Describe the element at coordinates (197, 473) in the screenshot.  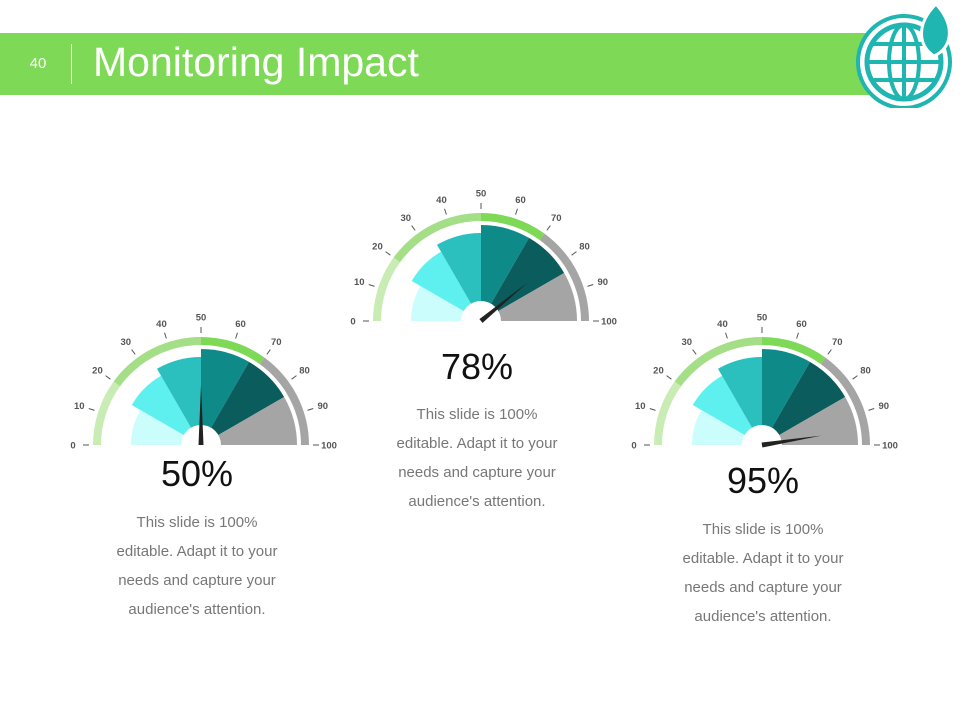
I see `gauge-1-value: 50%` at that location.